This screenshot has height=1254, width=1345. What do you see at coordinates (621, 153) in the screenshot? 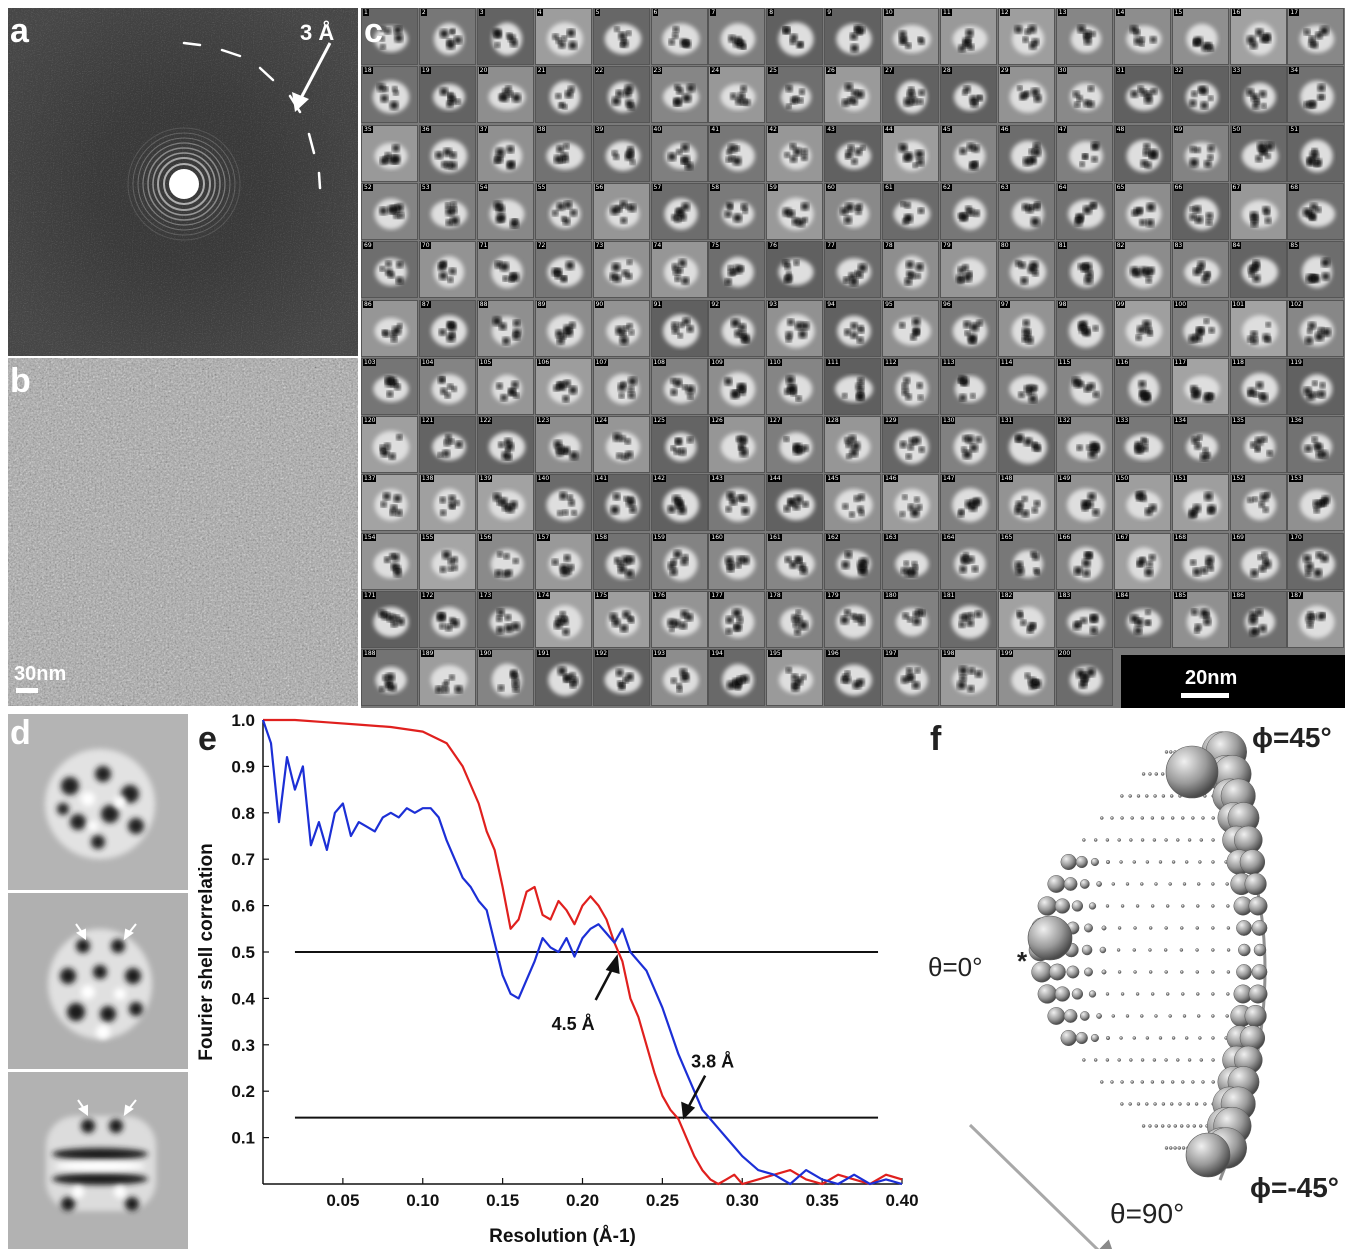
I see `class-average: 39` at bounding box center [621, 153].